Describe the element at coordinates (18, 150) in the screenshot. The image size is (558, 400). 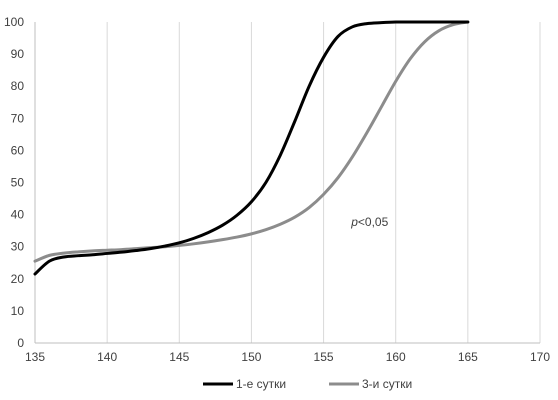
I see `y-tick-label-60: 60` at that location.